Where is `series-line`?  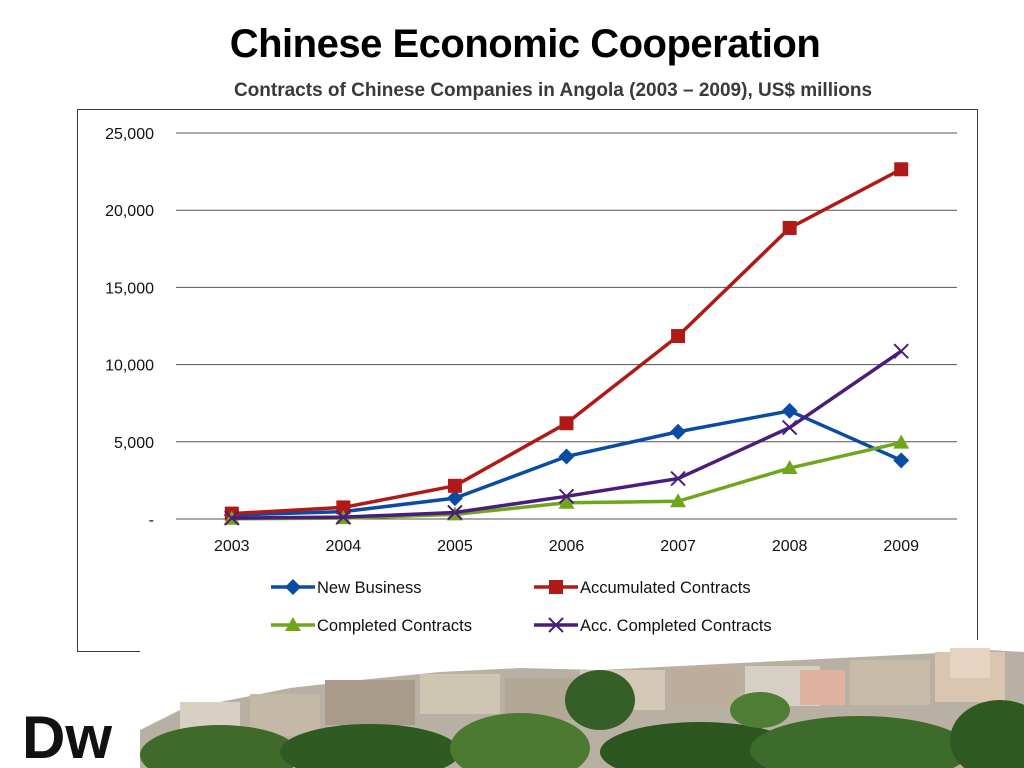
series-line is located at coordinates (567, 434).